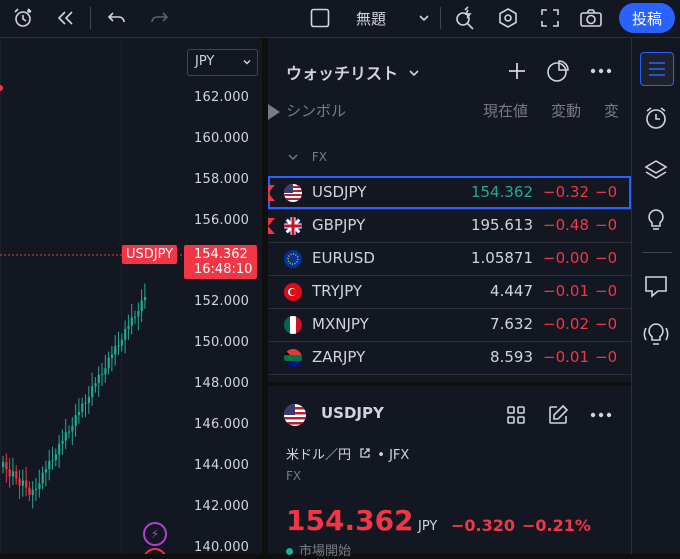 The image size is (680, 559). Describe the element at coordinates (294, 476) in the screenshot. I see `details-category: FX` at that location.